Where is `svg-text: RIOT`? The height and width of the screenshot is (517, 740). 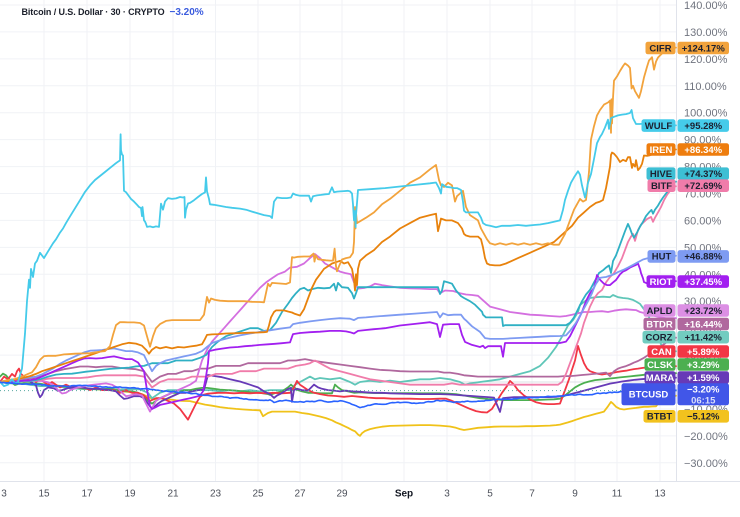 svg-text: RIOT is located at coordinates (661, 282).